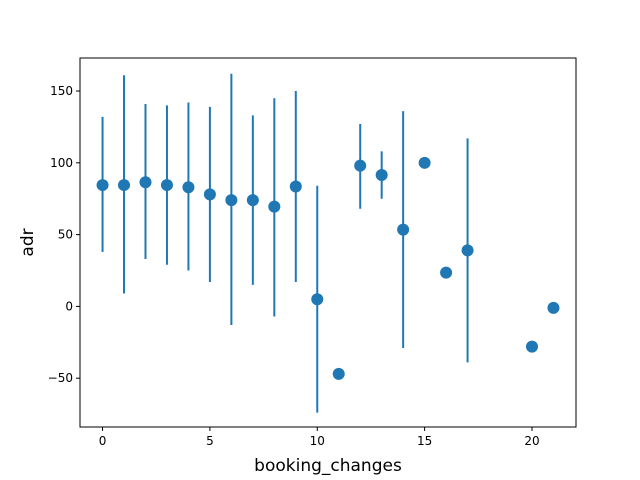  Describe the element at coordinates (317, 441) in the screenshot. I see `x-tick-label: 10` at that location.